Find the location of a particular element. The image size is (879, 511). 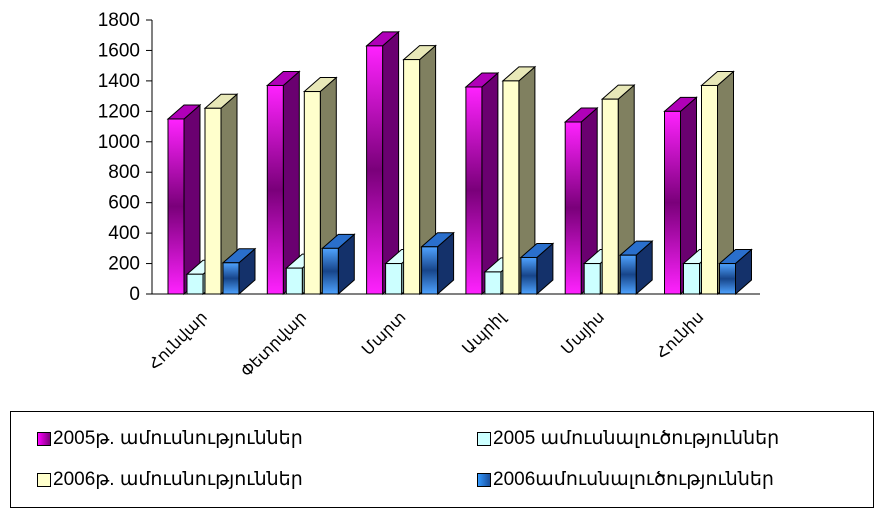

y-tick-label: 0 is located at coordinates (134, 294).